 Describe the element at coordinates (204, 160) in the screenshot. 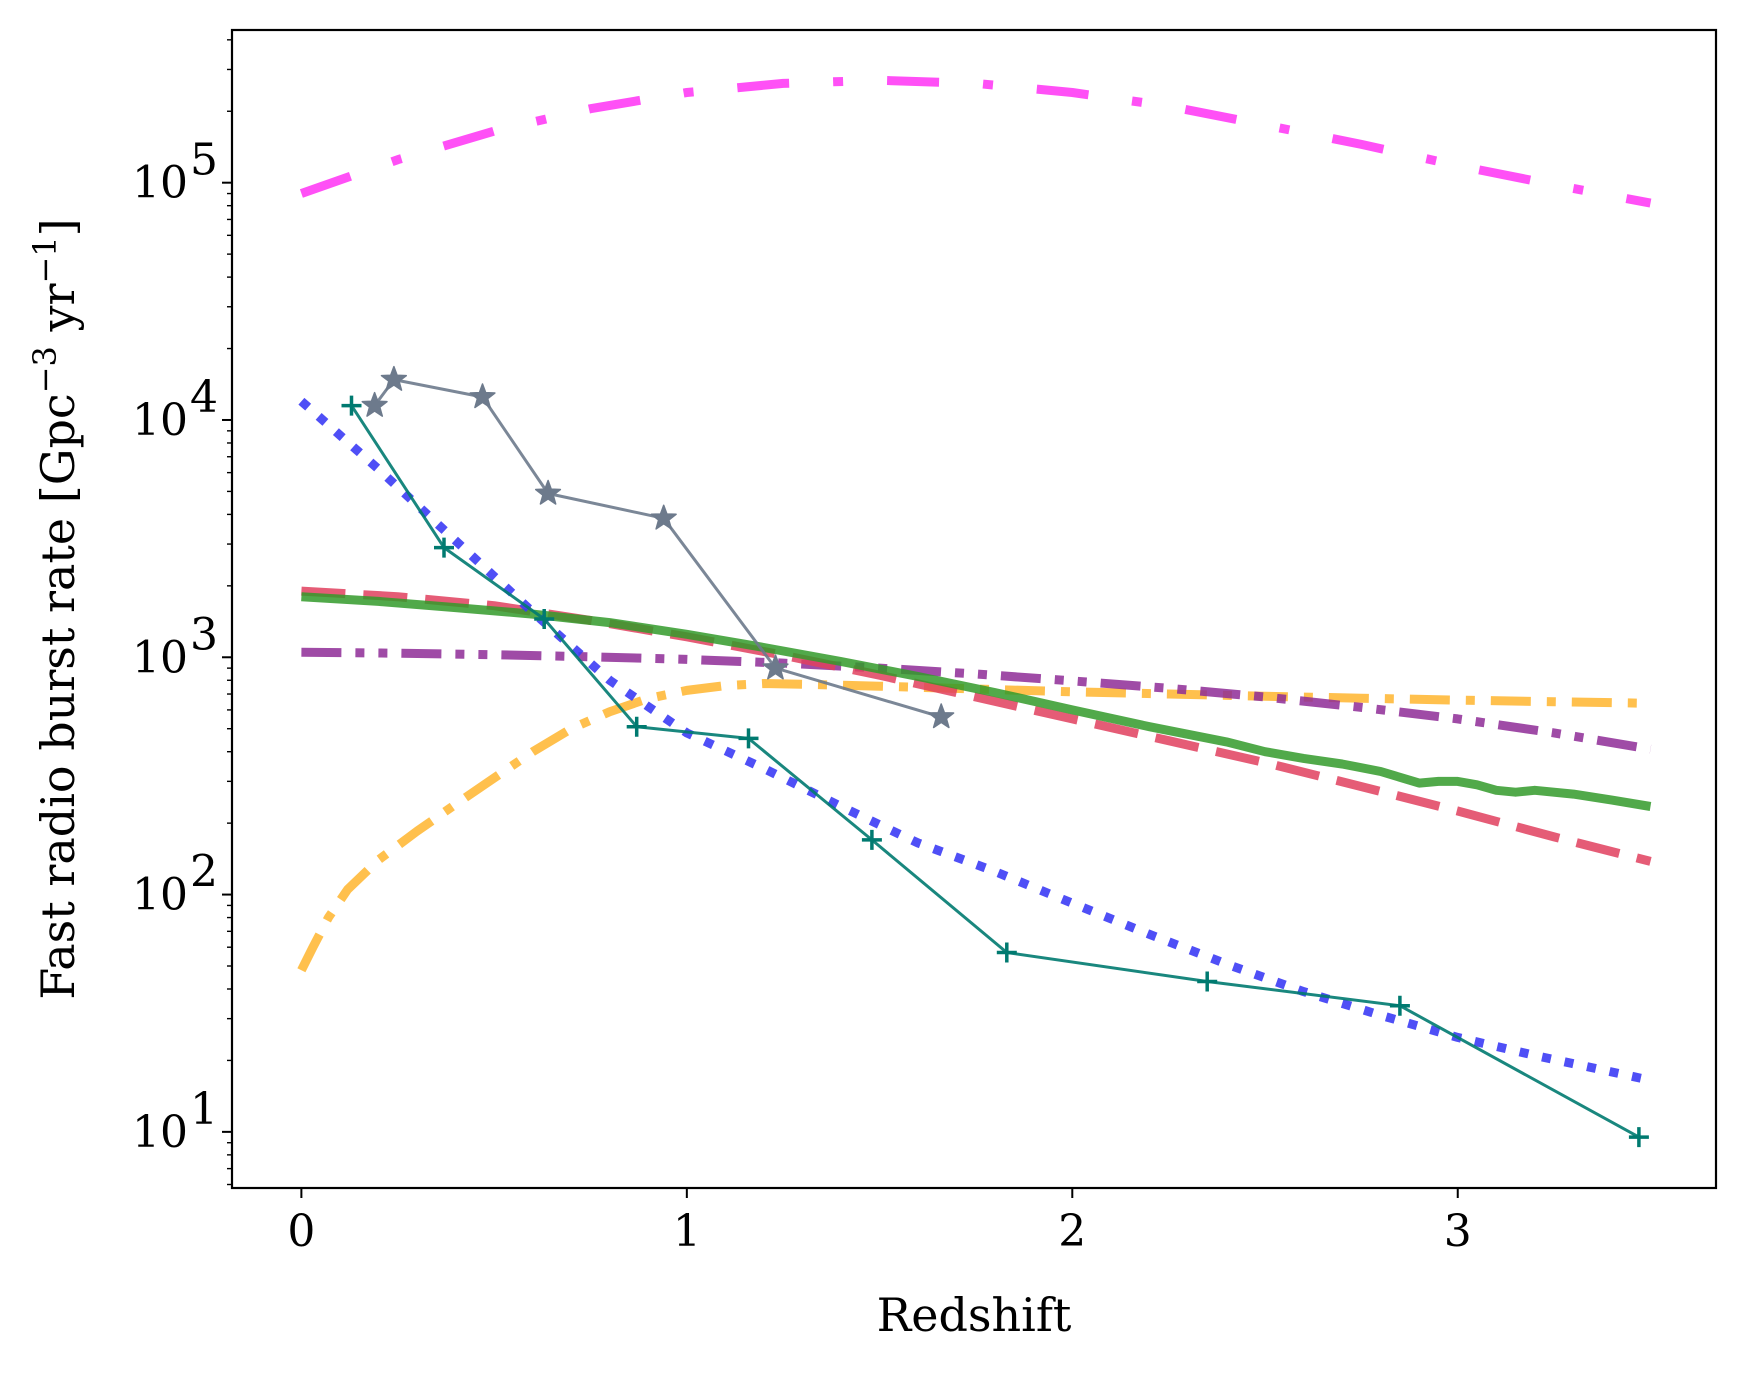

I see `y-tick-exponent: 5` at that location.